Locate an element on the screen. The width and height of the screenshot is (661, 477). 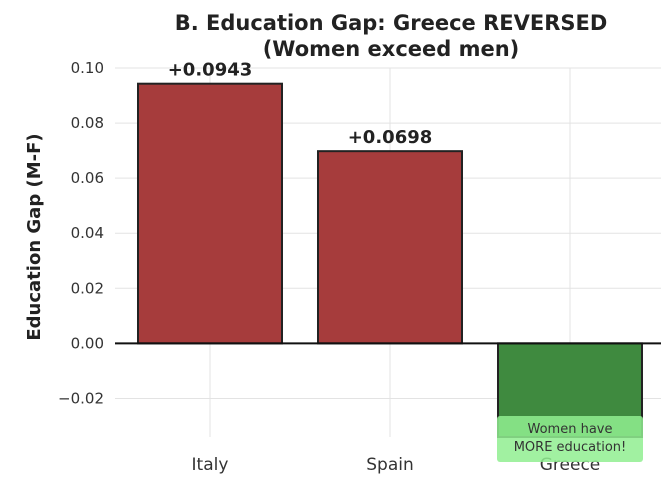
annotation-text: MORE education! is located at coordinates (570, 447).